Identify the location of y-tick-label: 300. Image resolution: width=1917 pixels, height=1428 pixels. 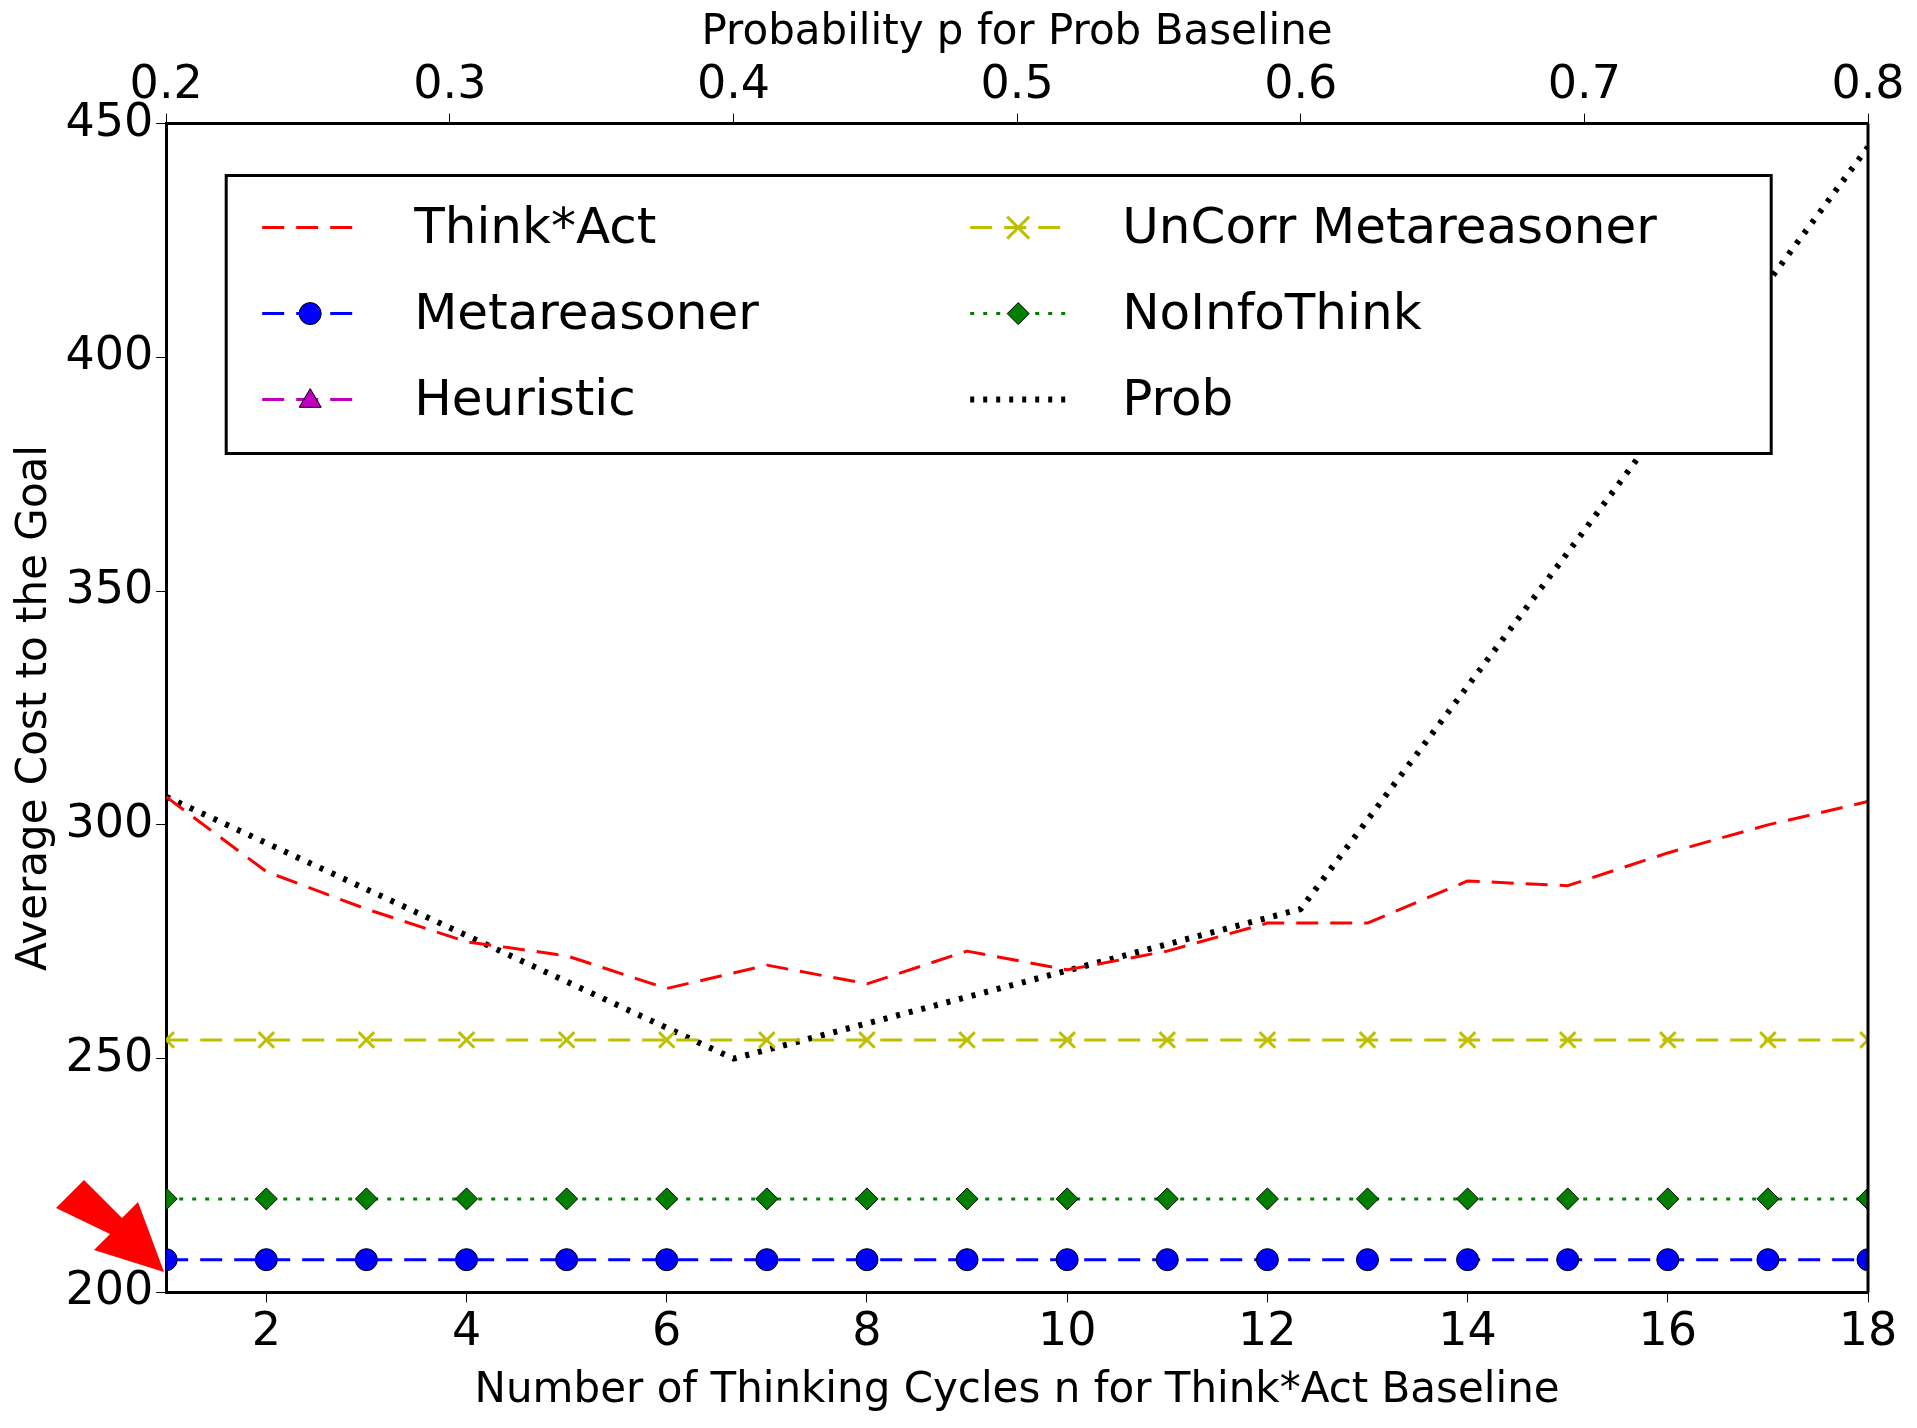
(109, 820).